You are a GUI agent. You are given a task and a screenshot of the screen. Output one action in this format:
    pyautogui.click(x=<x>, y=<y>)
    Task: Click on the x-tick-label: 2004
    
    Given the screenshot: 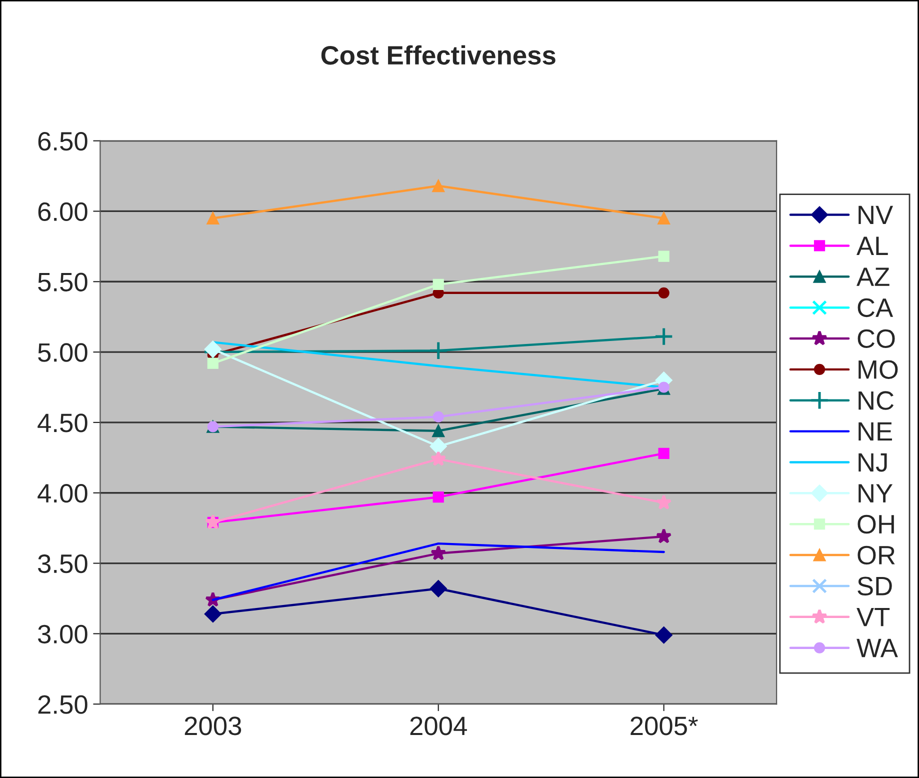 What is the action you would take?
    pyautogui.click(x=438, y=726)
    